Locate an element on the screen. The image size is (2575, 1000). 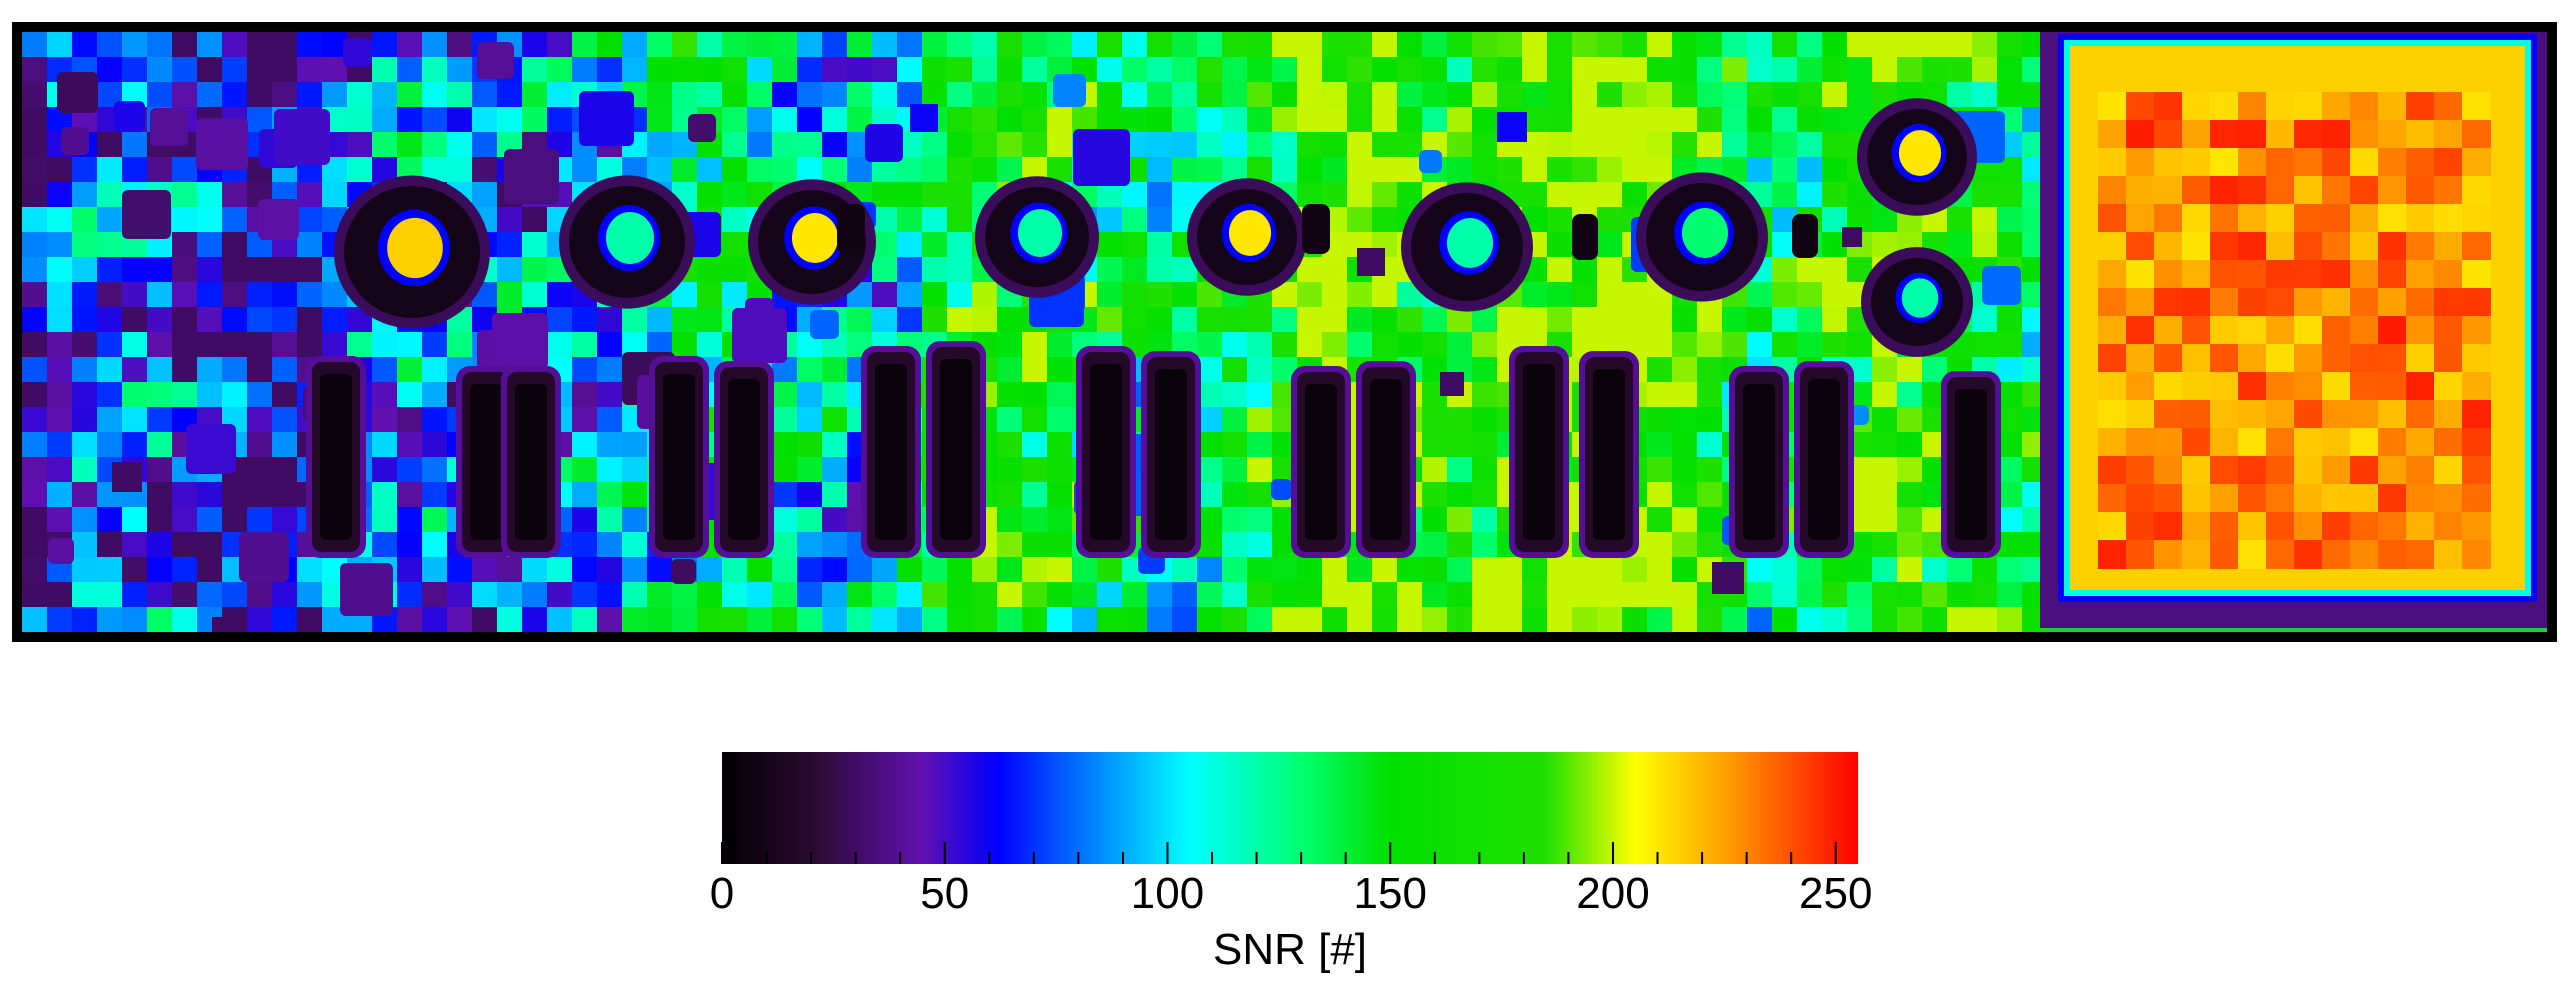
heatmap-blob is located at coordinates (683, 571).